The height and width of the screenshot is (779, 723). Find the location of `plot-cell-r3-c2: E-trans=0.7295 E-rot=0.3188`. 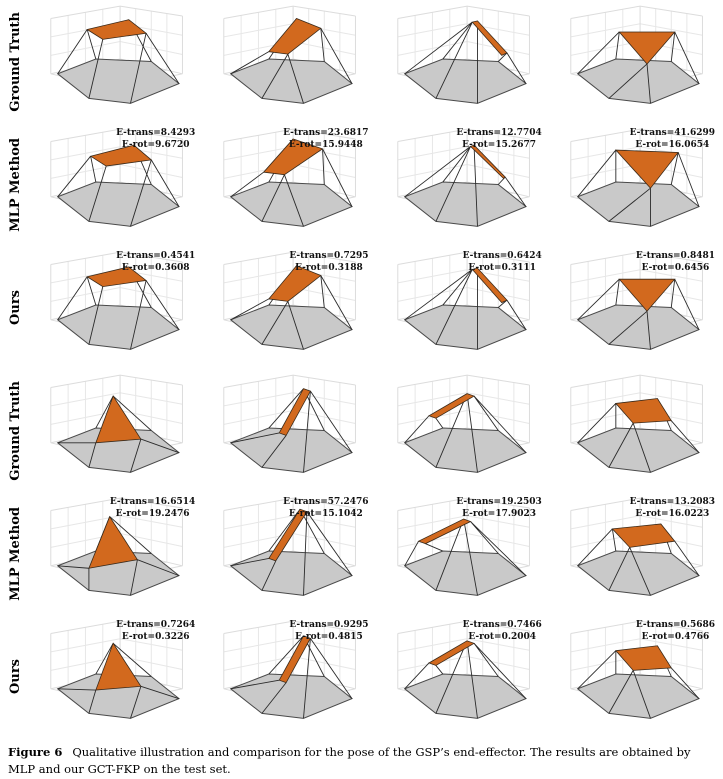

plot-cell-r3-c2: E-trans=0.7295 E-rot=0.3188 is located at coordinates (289, 307).